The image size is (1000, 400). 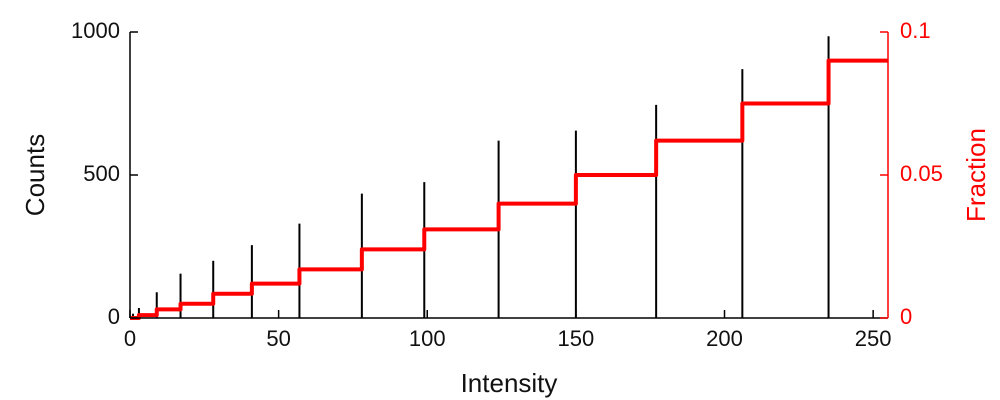 What do you see at coordinates (95, 30) in the screenshot?
I see `left-tick-label: 1000` at bounding box center [95, 30].